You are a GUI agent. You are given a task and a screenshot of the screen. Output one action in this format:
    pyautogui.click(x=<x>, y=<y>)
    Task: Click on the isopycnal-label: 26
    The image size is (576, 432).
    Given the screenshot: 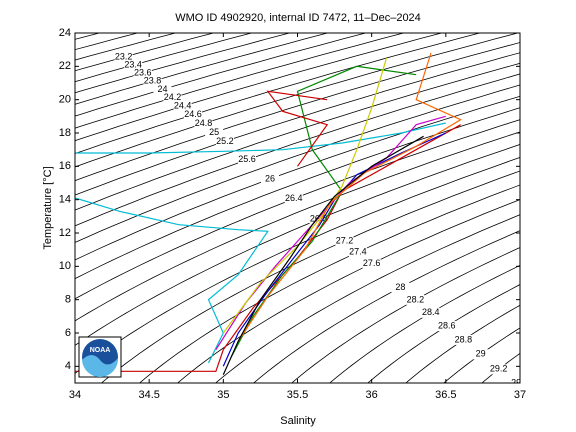 What is the action you would take?
    pyautogui.click(x=270, y=178)
    